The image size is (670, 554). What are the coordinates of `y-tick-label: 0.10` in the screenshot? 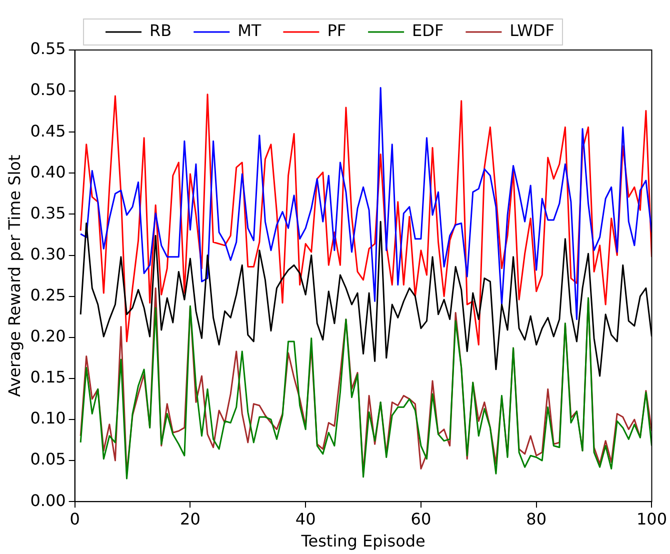 It's located at (48, 418).